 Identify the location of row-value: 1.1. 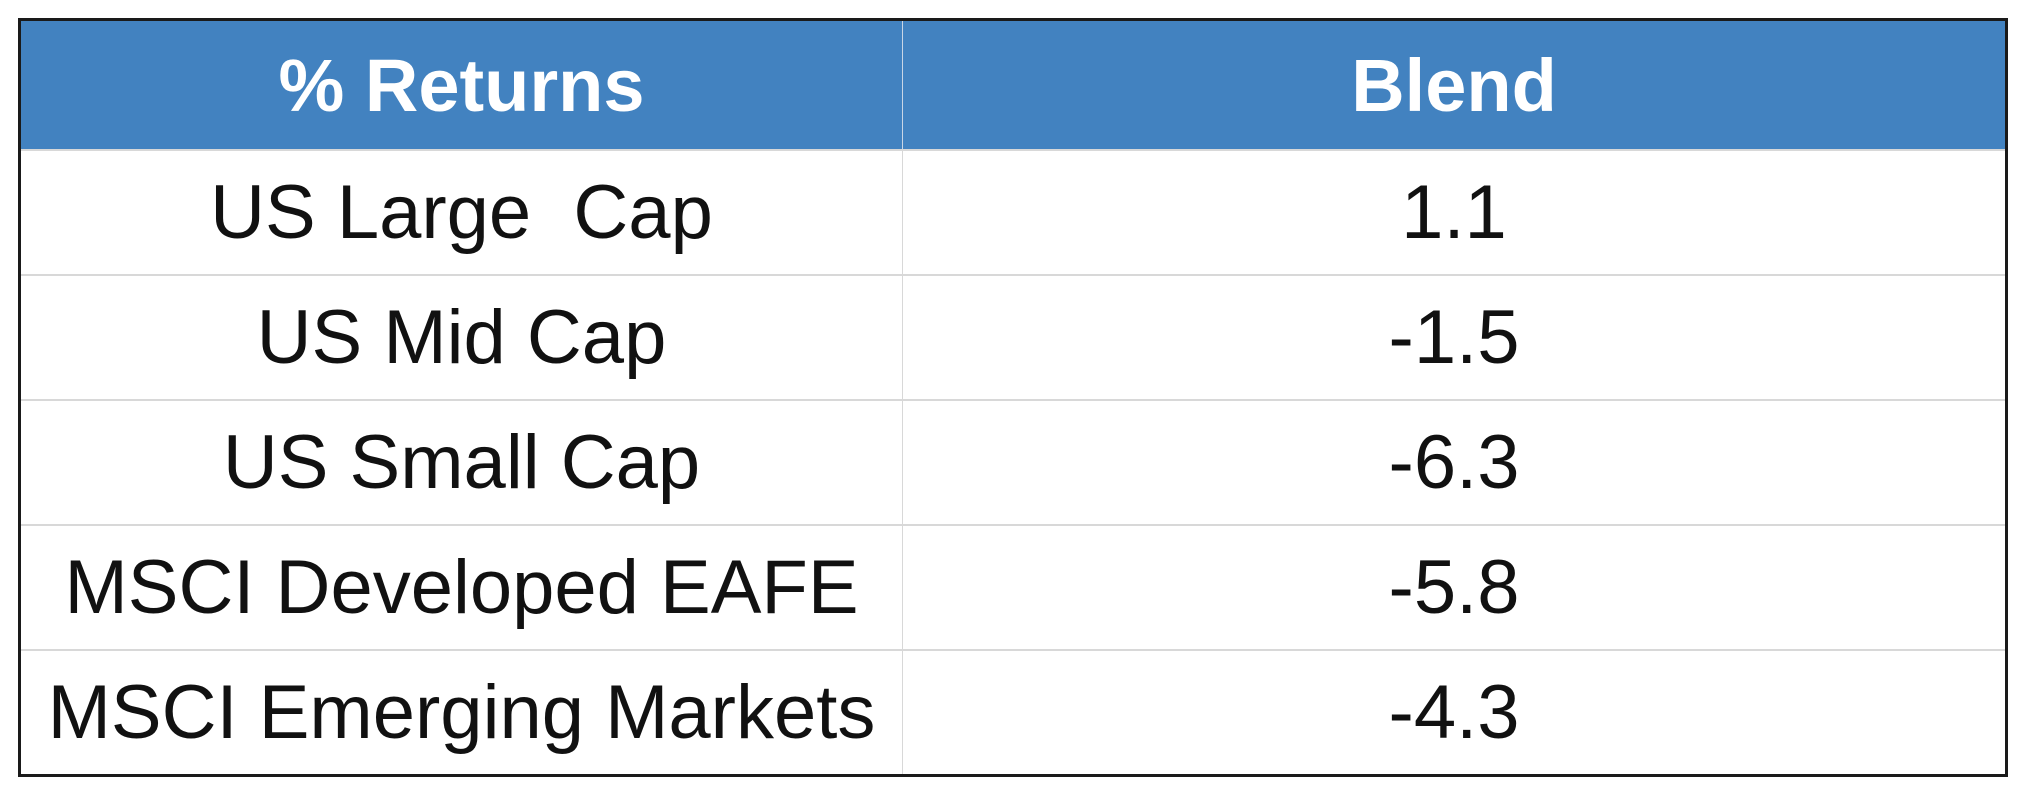
(1454, 212).